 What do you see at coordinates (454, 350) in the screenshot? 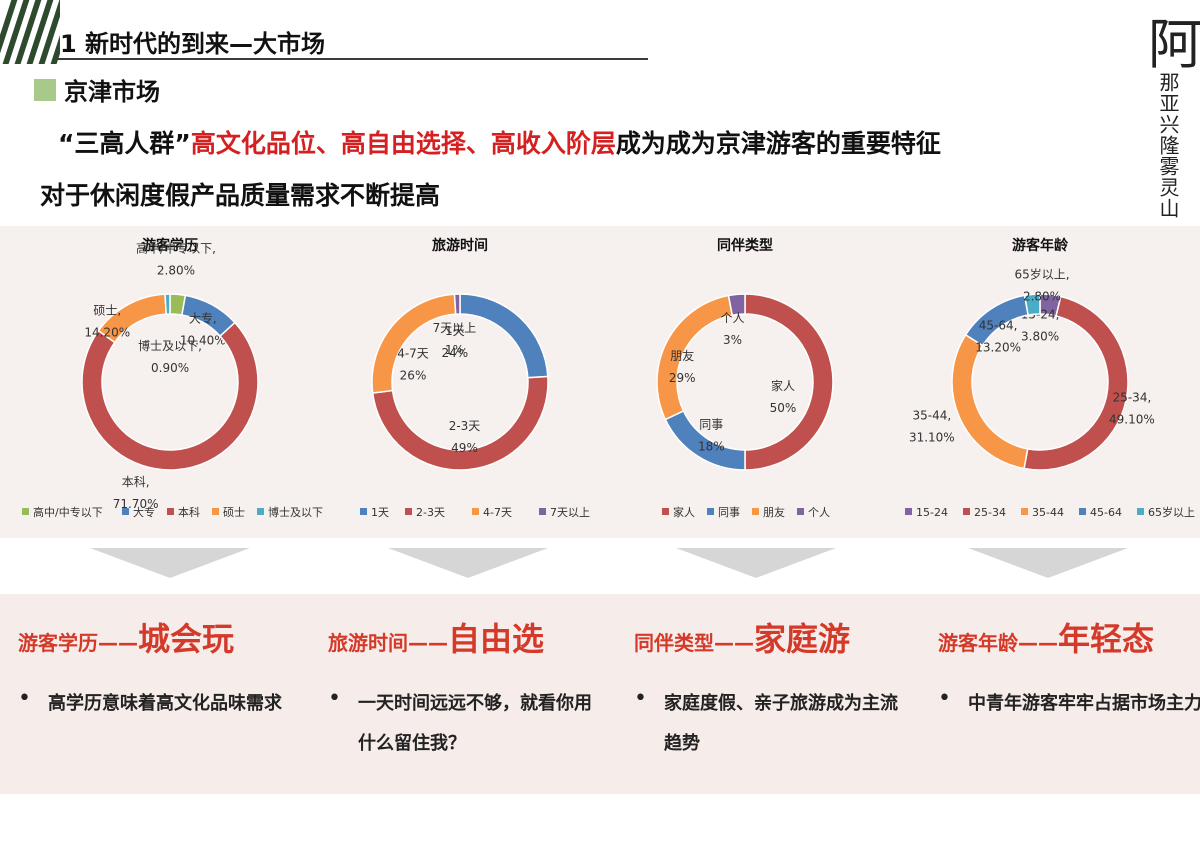
I see `slice-label: 1%` at bounding box center [454, 350].